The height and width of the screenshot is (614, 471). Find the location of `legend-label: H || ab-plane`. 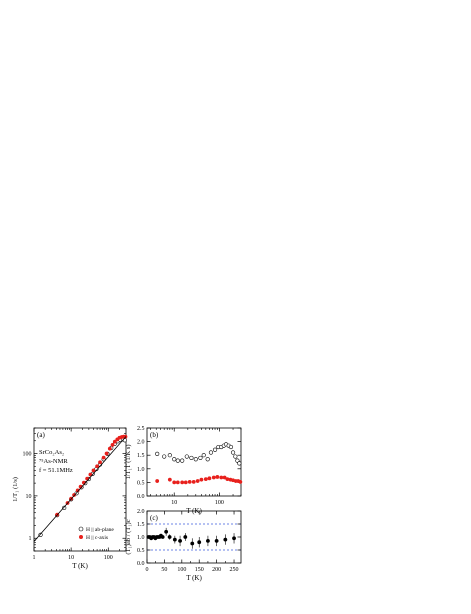

legend-label: H || ab-plane is located at coordinates (100, 530).